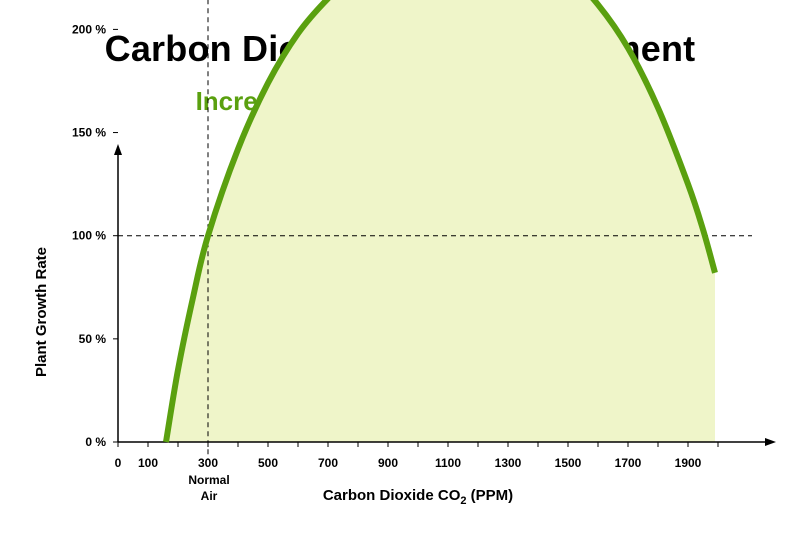 Image resolution: width=800 pixels, height=534 pixels. Describe the element at coordinates (418, 497) in the screenshot. I see `x-axis-title: Carbon Dioxide CO2 (PPM)` at that location.